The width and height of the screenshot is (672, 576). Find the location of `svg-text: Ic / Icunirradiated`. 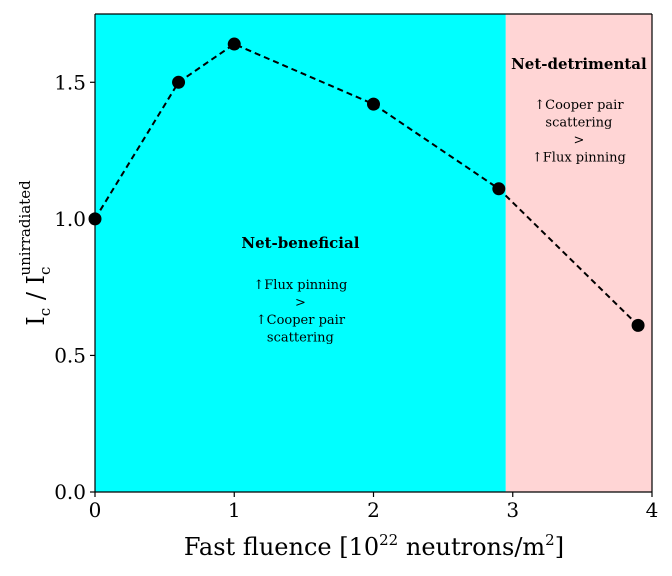

svg-text: Ic / Icunirradiated is located at coordinates (35, 253).